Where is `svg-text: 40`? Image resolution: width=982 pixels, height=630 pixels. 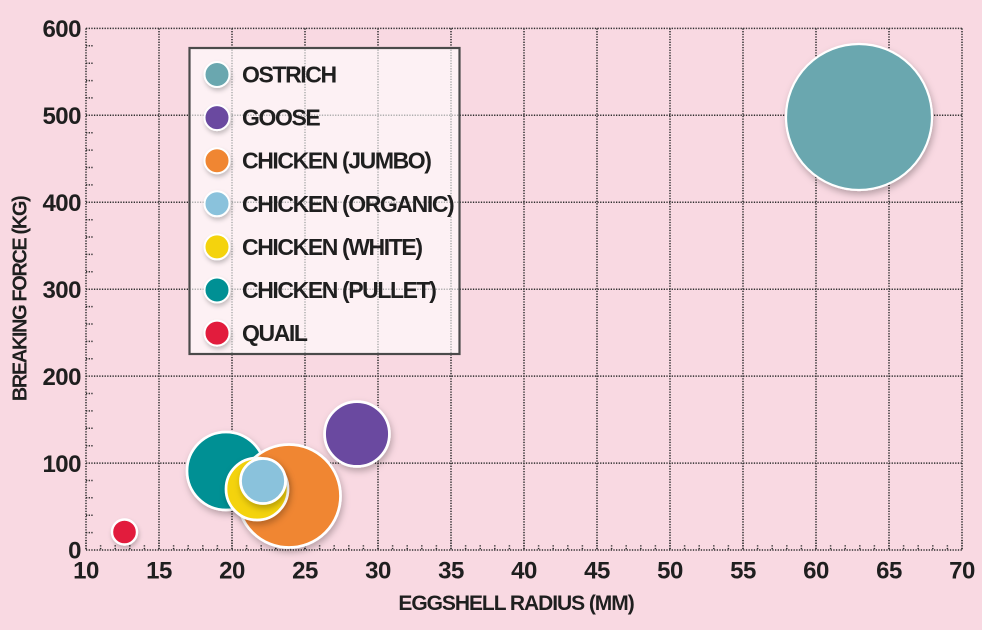
svg-text: 40 is located at coordinates (524, 571).